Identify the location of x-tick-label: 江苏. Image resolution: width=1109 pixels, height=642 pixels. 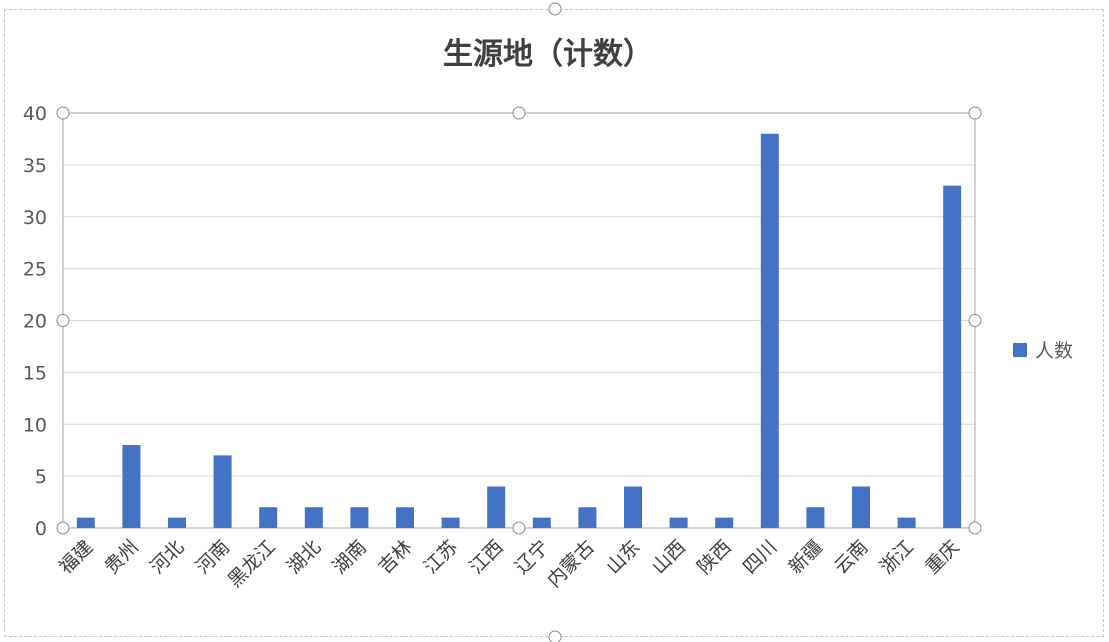
(441, 557).